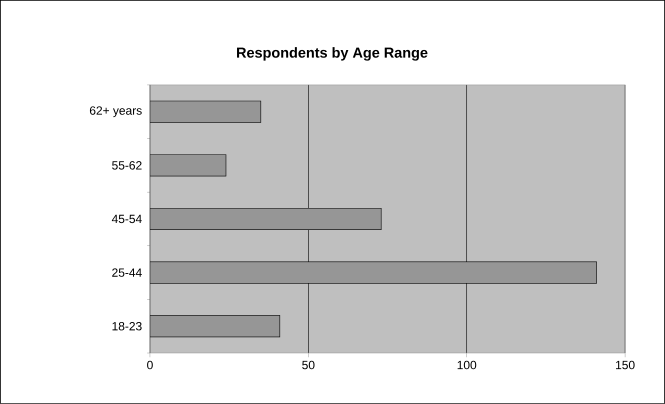  Describe the element at coordinates (127, 272) in the screenshot. I see `y-tick-label: 25-44` at that location.